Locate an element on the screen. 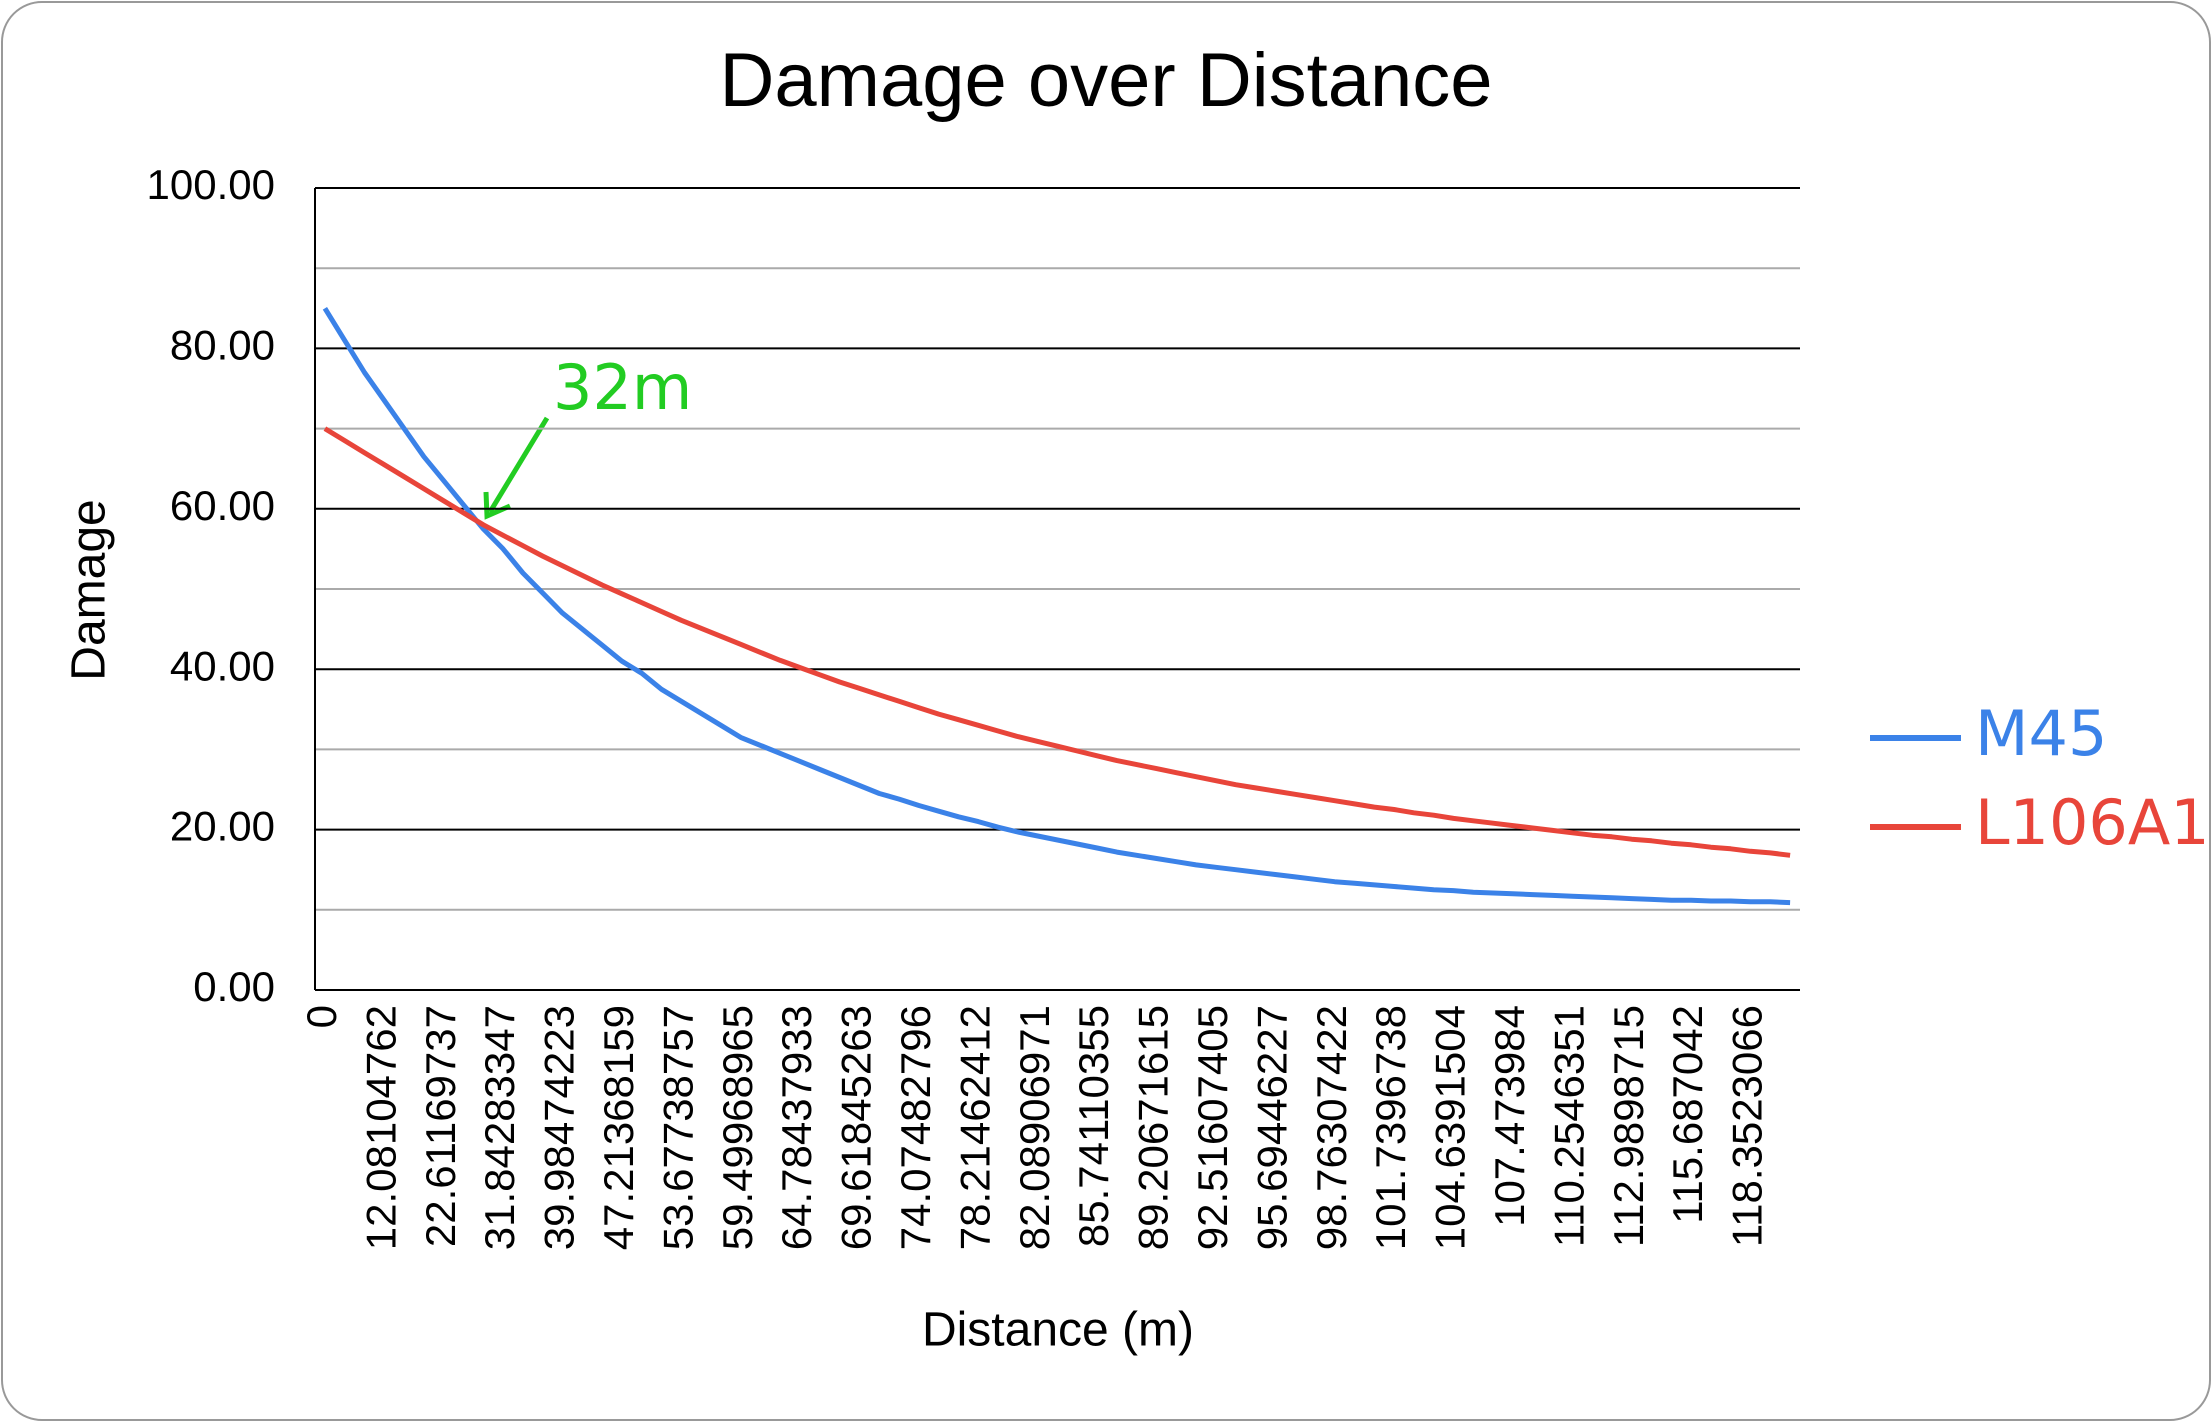 This screenshot has height=1427, width=2212. y-tick-label: 0.00 is located at coordinates (234, 986).